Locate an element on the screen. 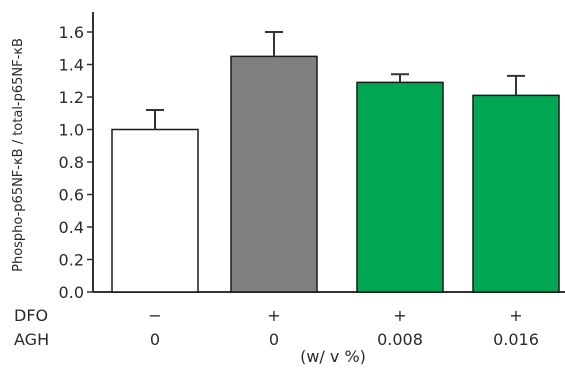 This screenshot has height=370, width=565. condition-value: − is located at coordinates (154, 315).